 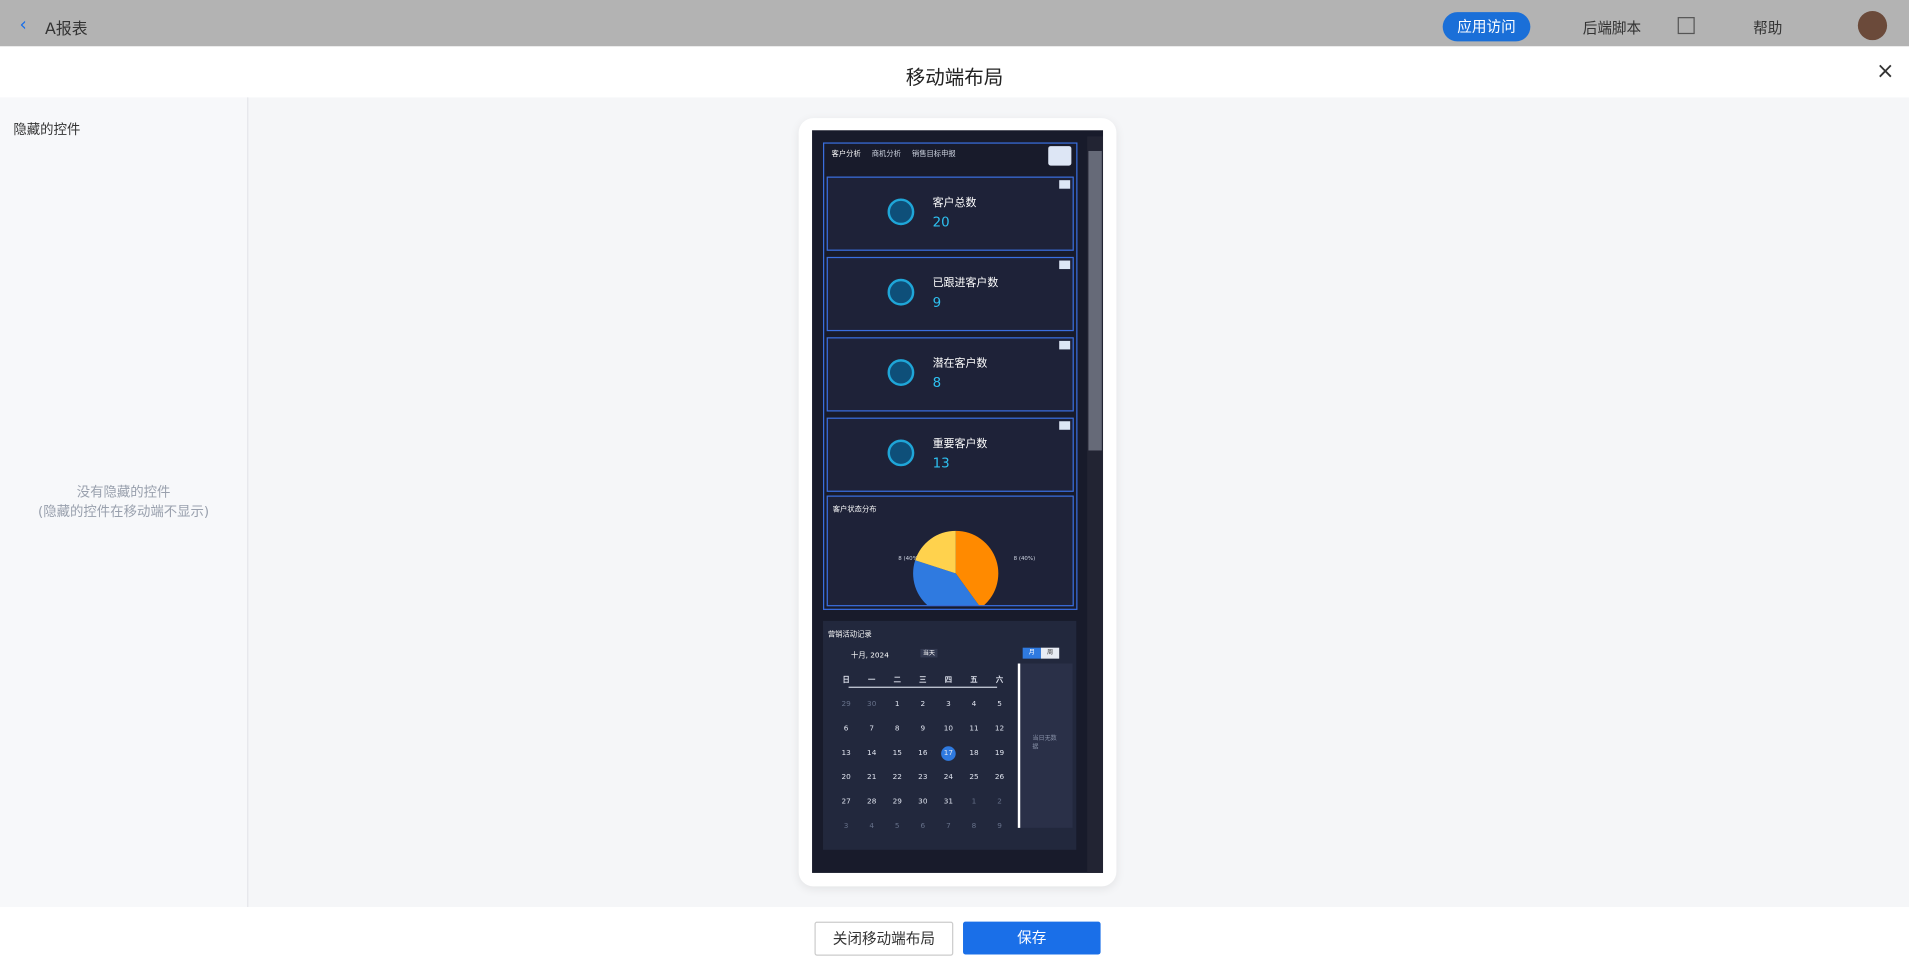 I want to click on pie-chart: 8 (40%) 8 (40%), so click(x=967, y=568).